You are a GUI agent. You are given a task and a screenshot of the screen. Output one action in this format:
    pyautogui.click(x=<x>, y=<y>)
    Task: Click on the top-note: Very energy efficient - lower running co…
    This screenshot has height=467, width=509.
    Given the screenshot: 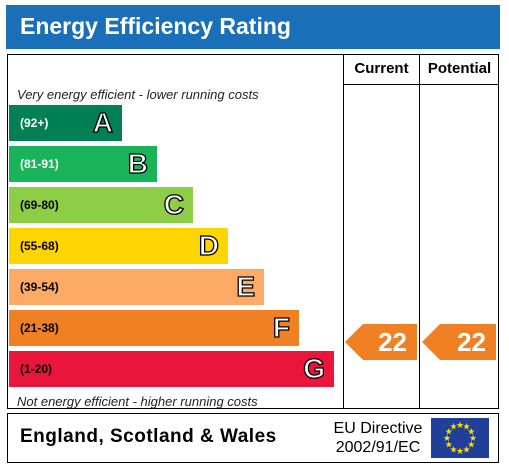 What is the action you would take?
    pyautogui.click(x=138, y=94)
    